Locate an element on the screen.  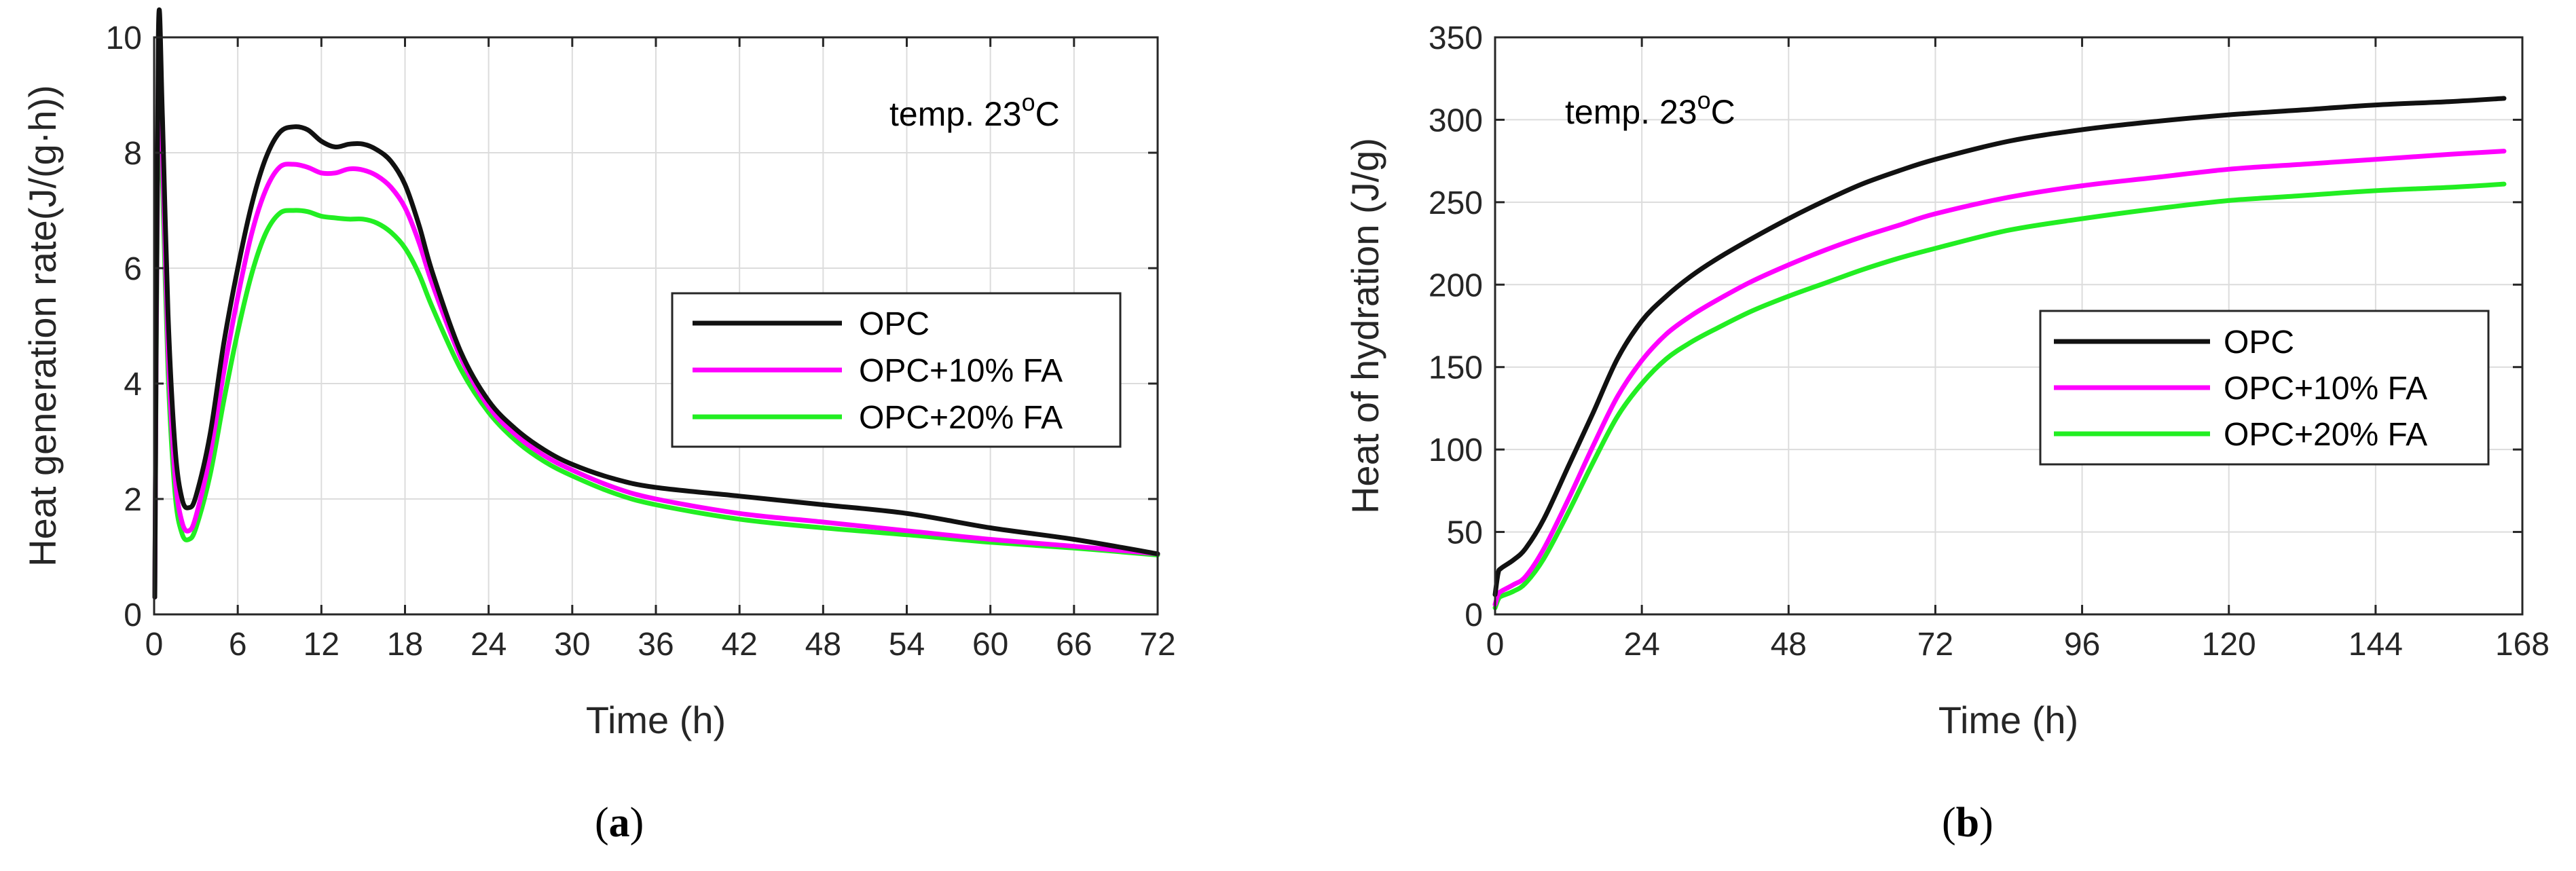
chart-b-ytick-label-150: 150 is located at coordinates (1456, 368).